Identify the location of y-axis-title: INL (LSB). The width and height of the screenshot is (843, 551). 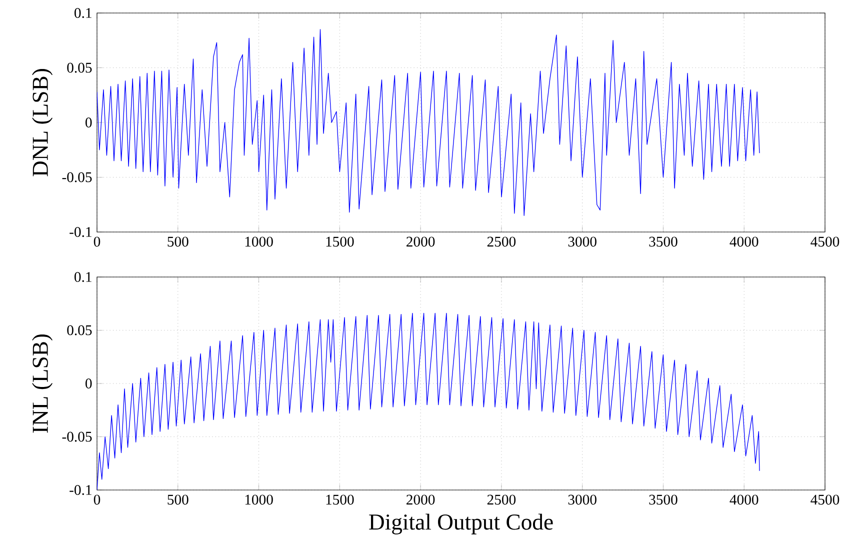
(42, 383).